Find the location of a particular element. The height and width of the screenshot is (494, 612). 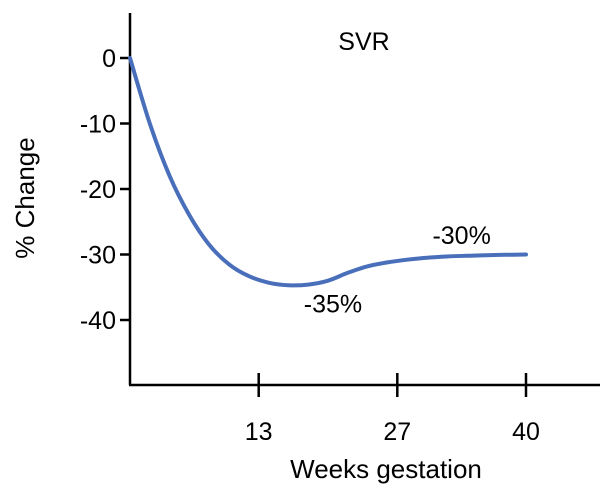

x-tick-label: 40 is located at coordinates (526, 432).